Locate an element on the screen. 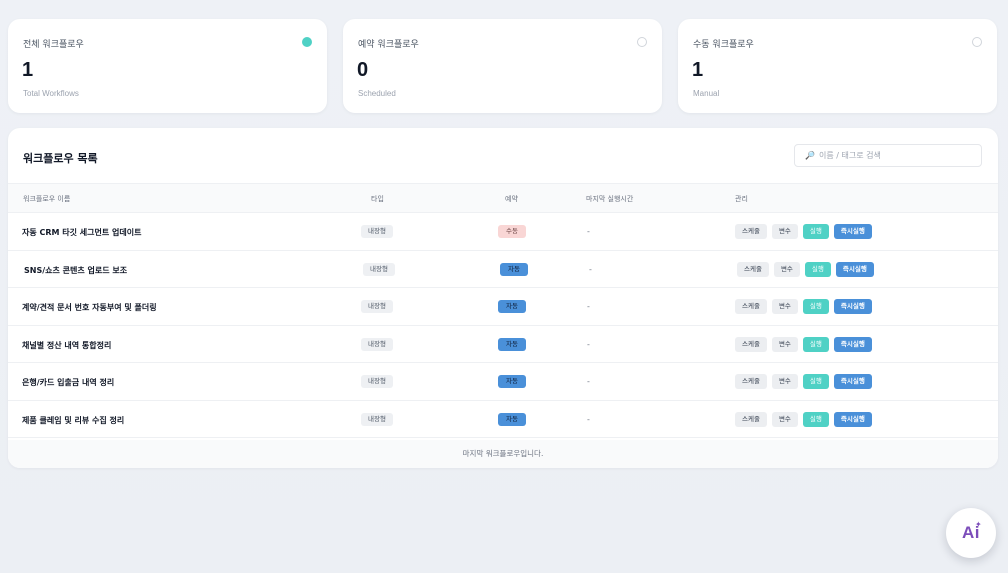  table-header: 워크플로우 이름 타입 예약 마지막 실행시간 관리 is located at coordinates (503, 198).